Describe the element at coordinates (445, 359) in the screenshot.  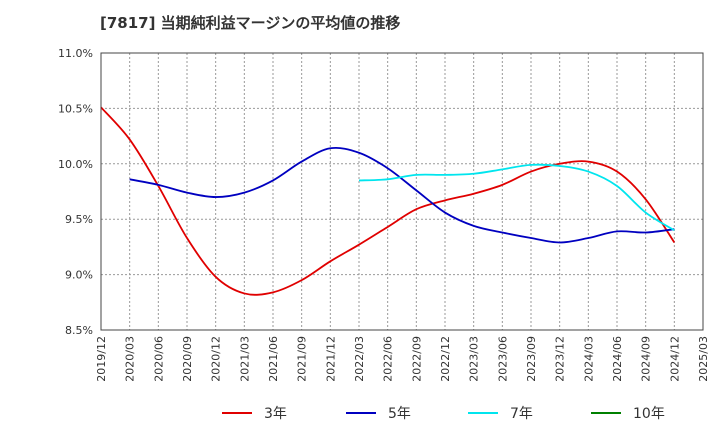
I see `x-tick-label: 2022/12` at that location.